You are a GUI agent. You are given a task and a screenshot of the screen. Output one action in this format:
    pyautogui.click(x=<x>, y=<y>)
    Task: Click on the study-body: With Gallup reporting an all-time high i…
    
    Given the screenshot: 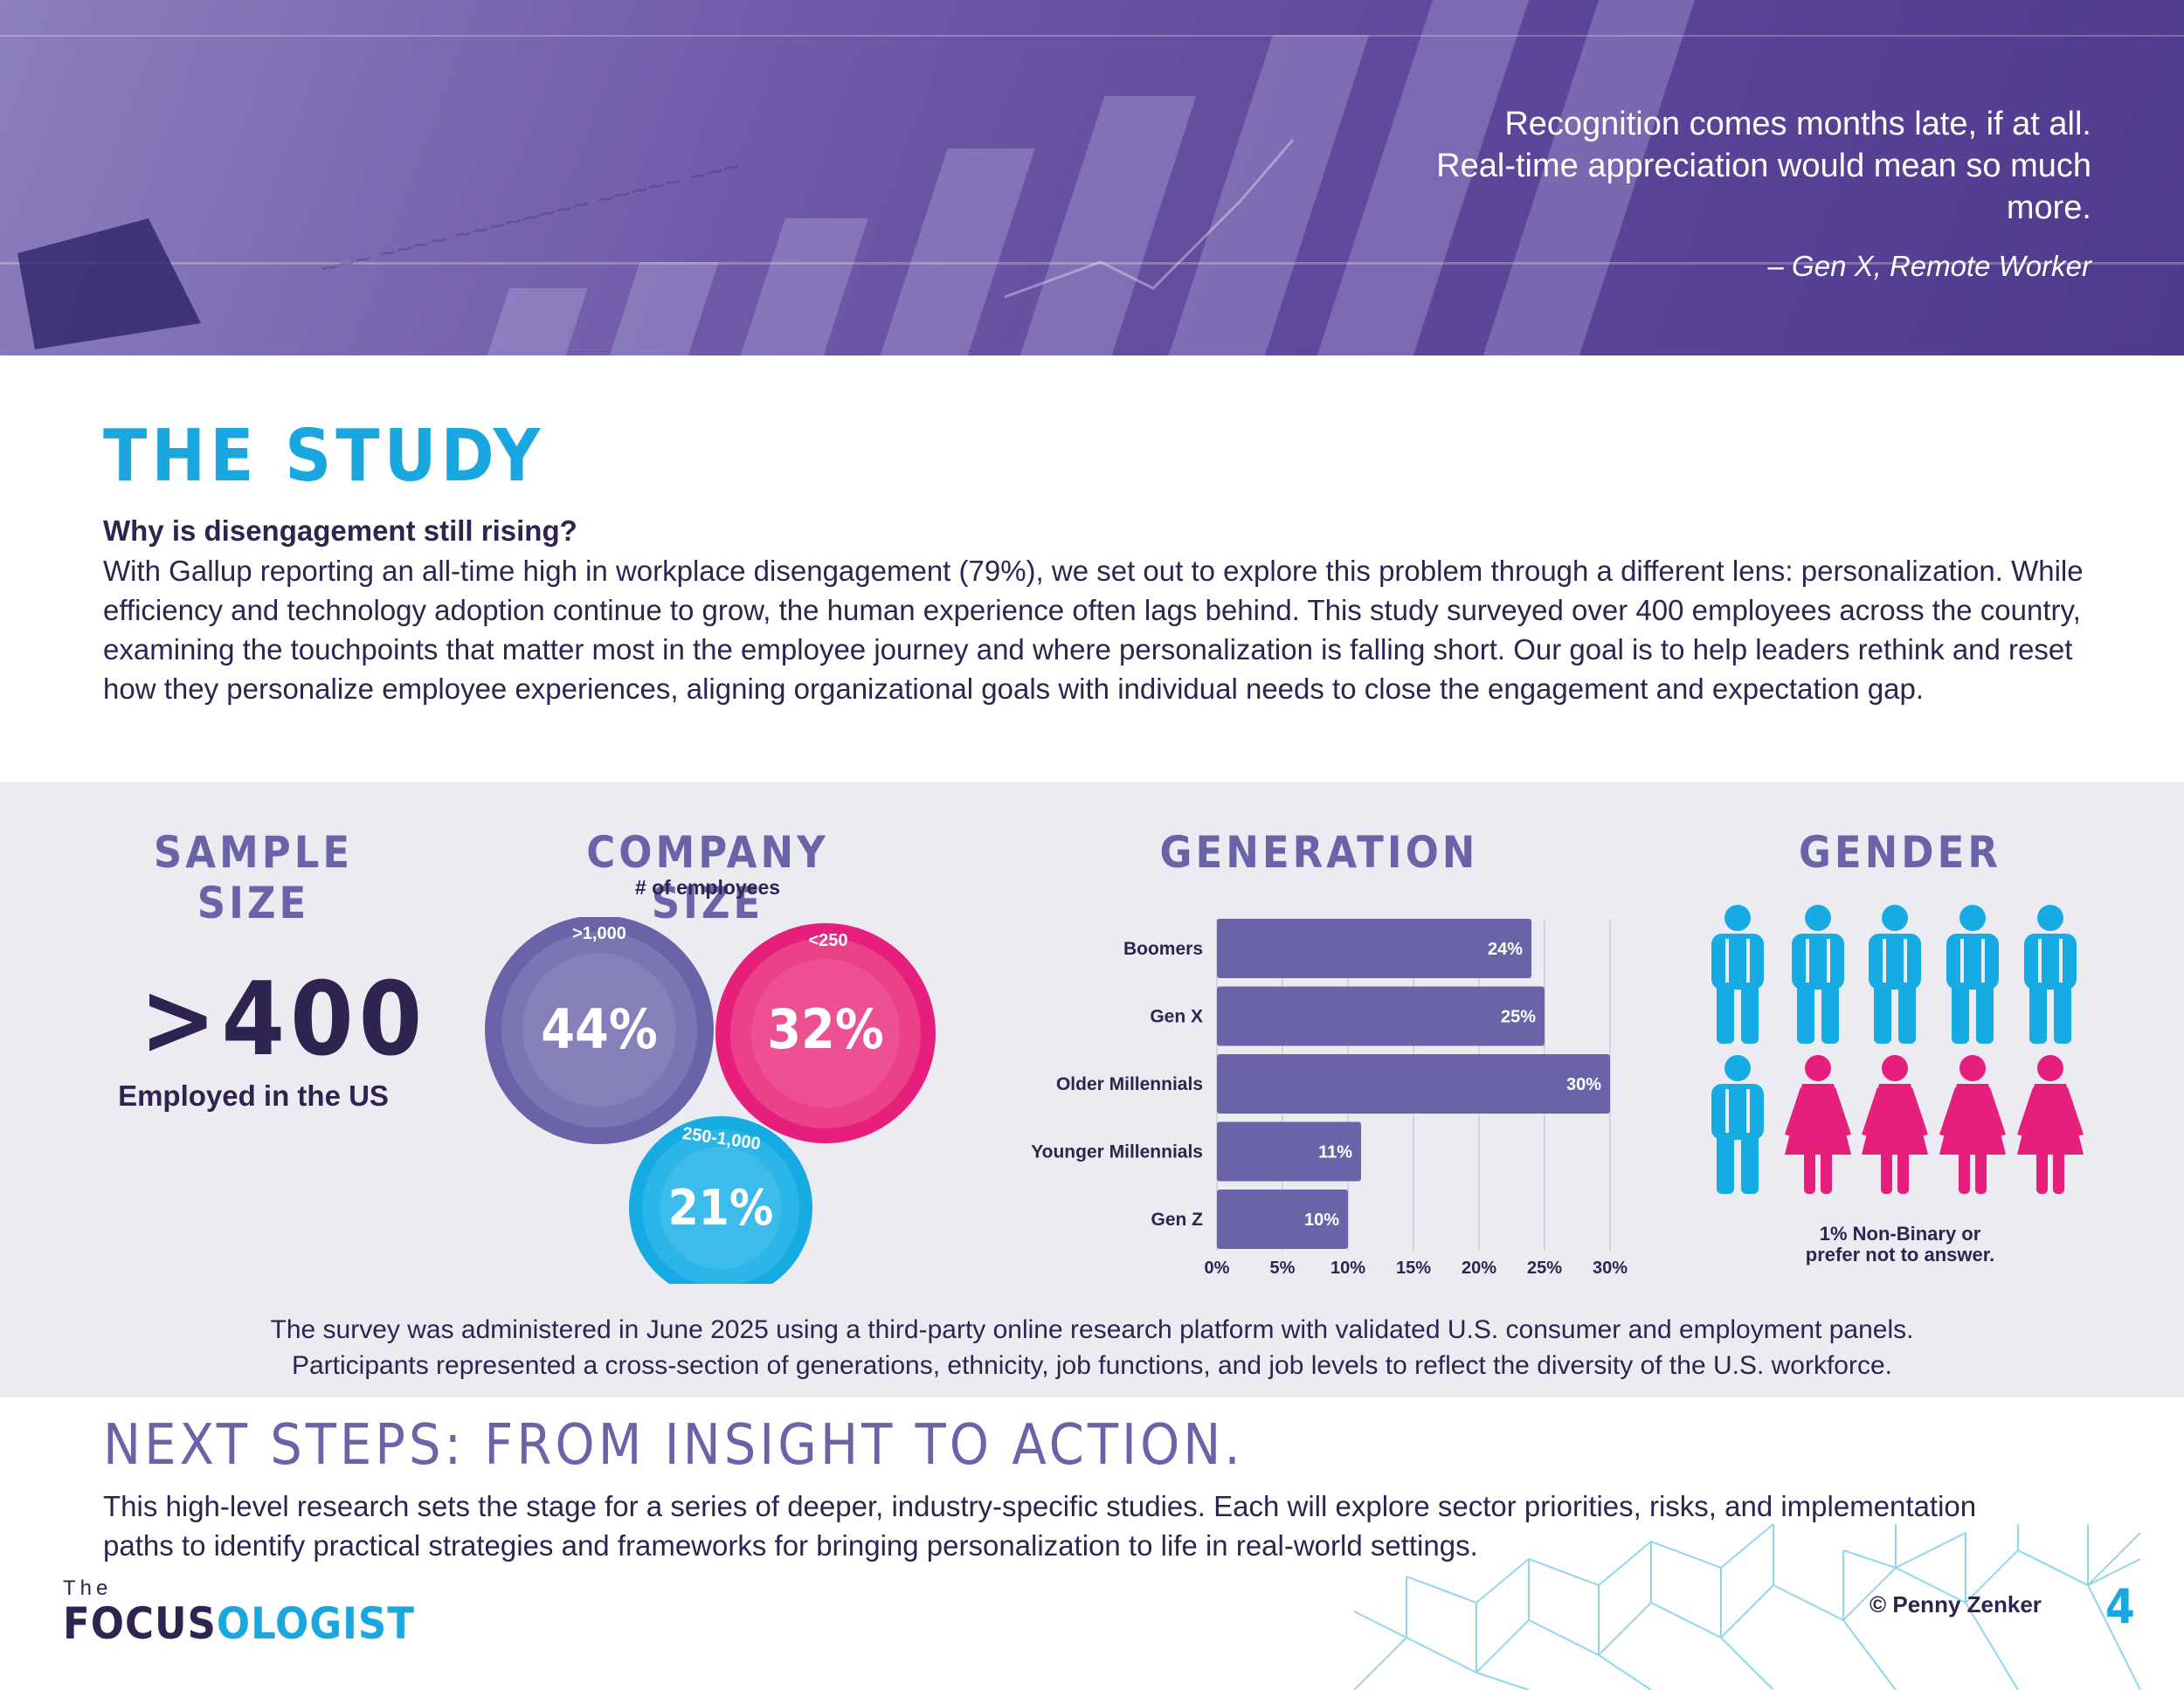 What is the action you would take?
    pyautogui.click(x=1093, y=630)
    